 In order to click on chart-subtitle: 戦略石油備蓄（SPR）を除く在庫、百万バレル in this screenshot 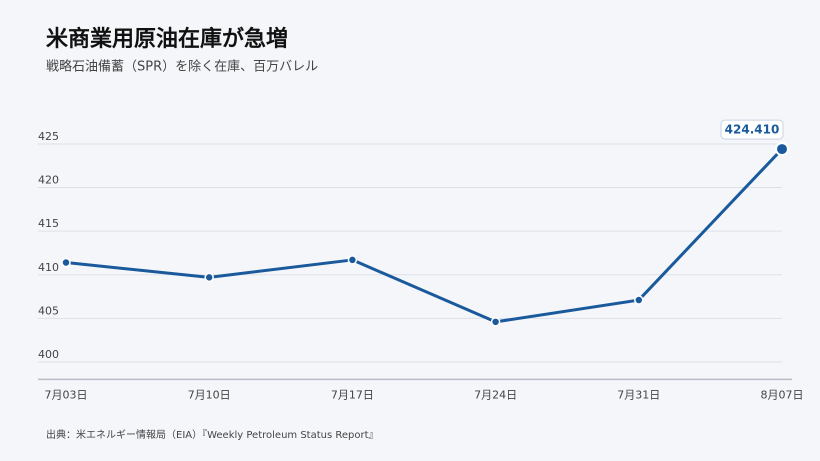, I will do `click(182, 67)`.